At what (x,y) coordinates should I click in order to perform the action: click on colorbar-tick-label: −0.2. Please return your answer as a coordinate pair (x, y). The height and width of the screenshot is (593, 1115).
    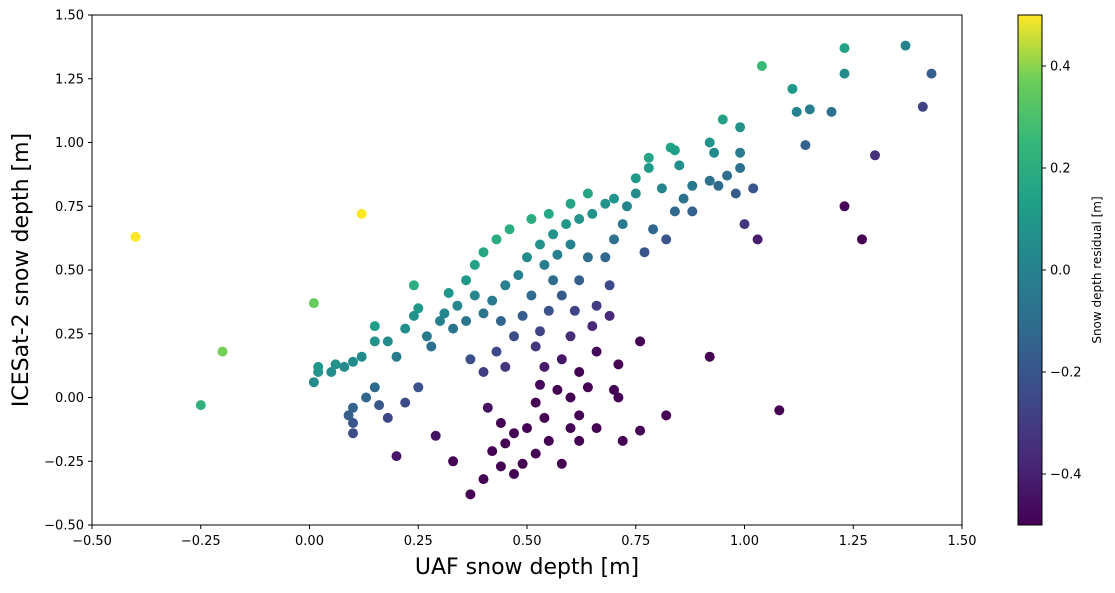
    Looking at the image, I should click on (1066, 373).